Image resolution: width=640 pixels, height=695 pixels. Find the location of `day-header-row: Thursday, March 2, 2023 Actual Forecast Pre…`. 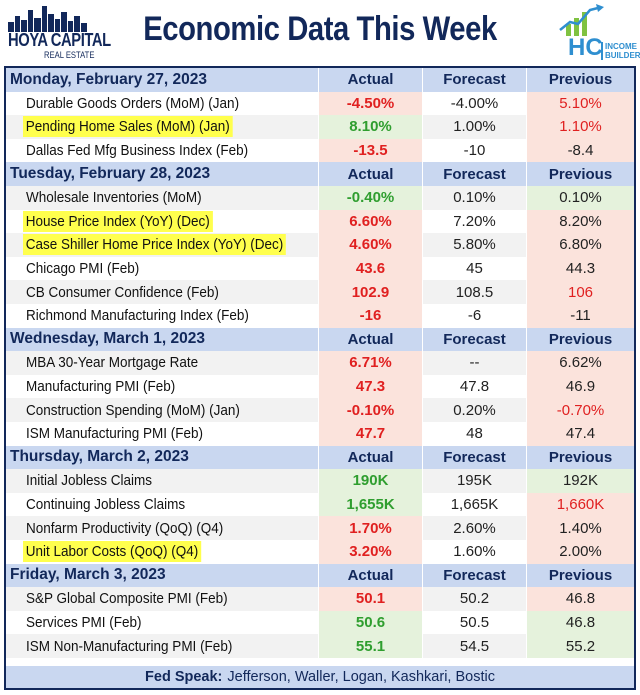

day-header-row: Thursday, March 2, 2023 Actual Forecast Pre… is located at coordinates (320, 457).